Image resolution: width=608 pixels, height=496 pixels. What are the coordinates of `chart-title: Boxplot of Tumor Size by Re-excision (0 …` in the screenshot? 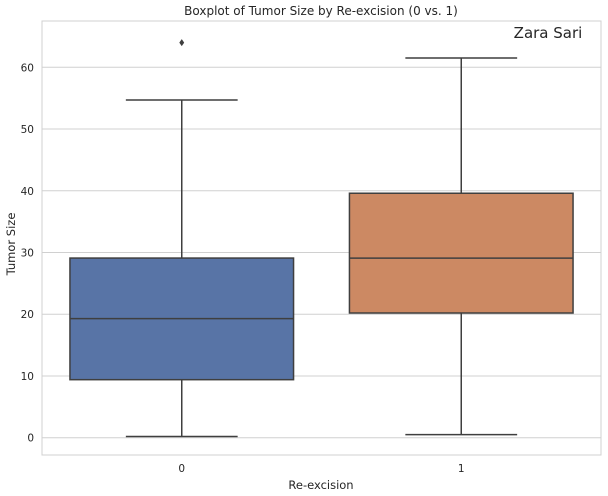 It's located at (321, 11).